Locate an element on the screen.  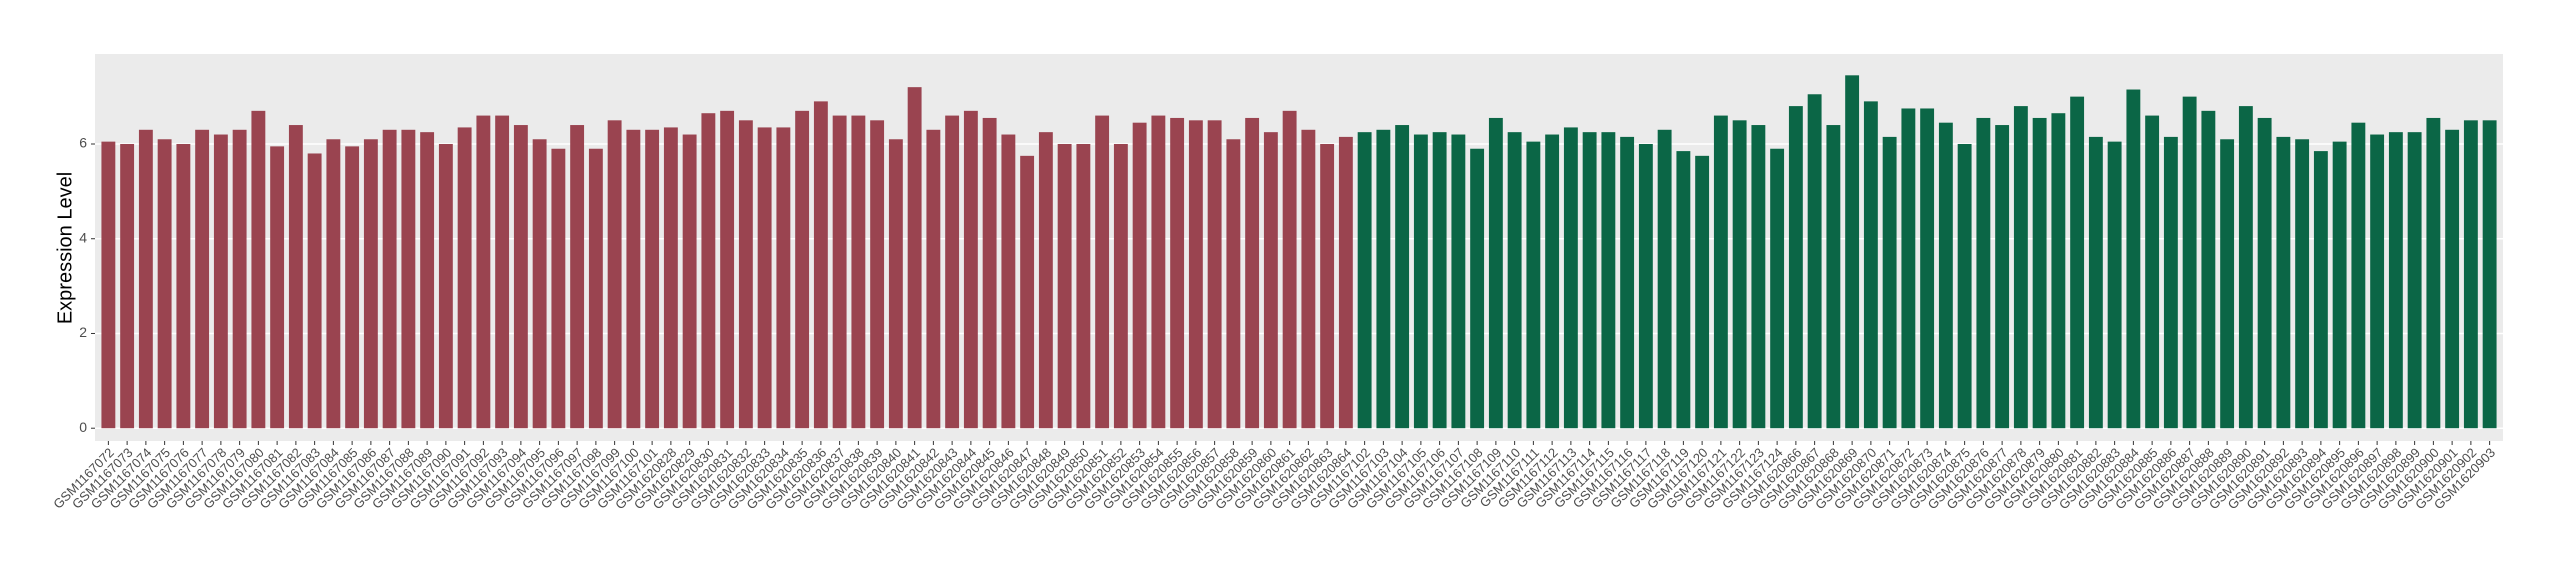
y-tick-label: 0 is located at coordinates (83, 427).